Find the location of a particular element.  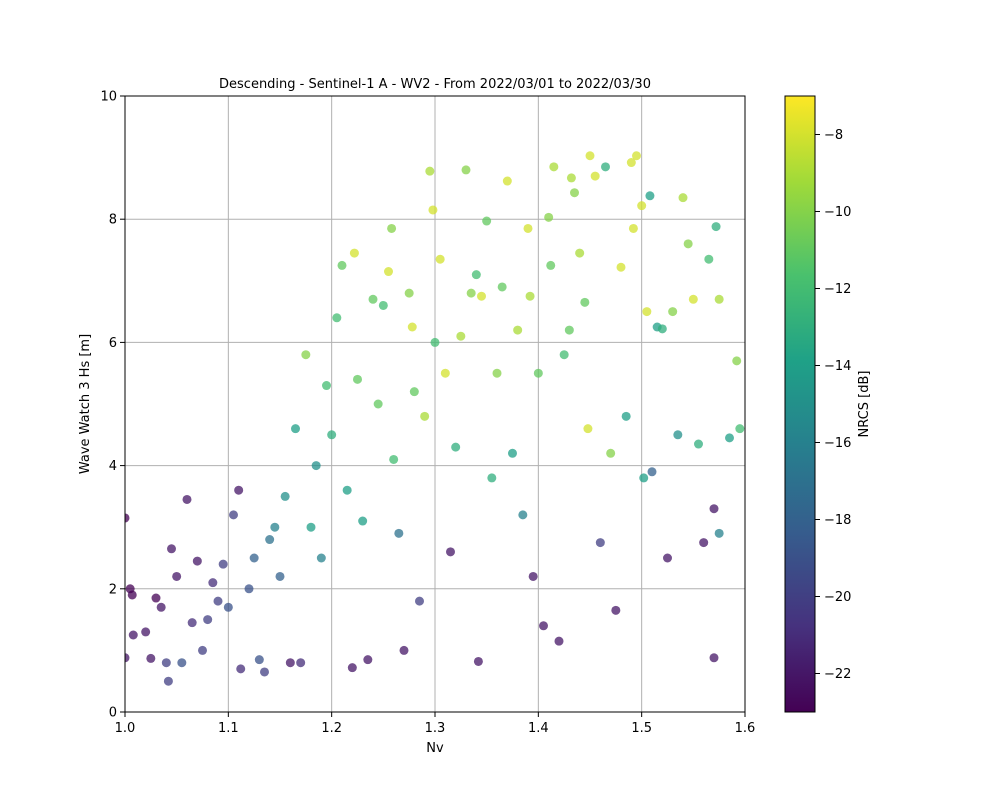

colorbar-tick-label: −18 is located at coordinates (837, 520).